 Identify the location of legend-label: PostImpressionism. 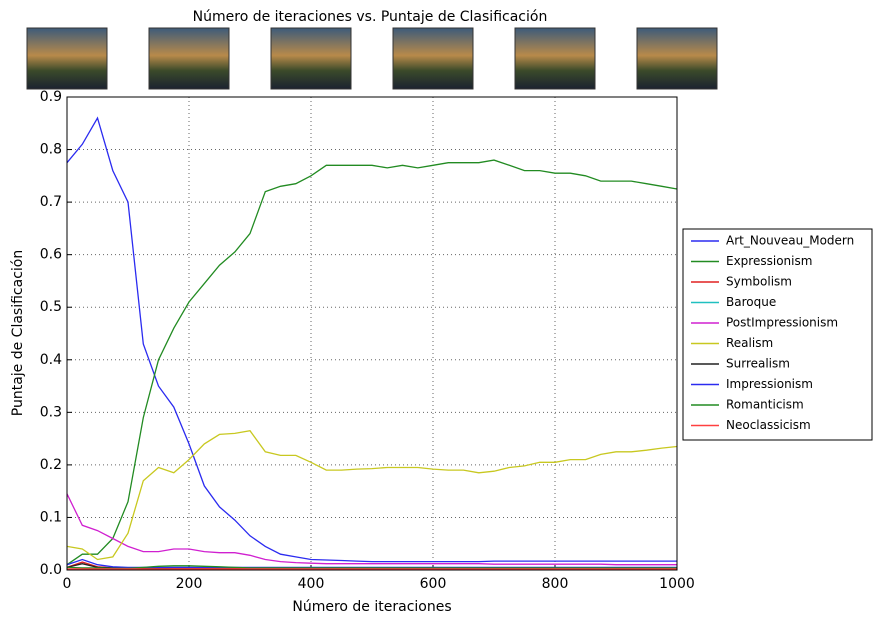
(782, 323).